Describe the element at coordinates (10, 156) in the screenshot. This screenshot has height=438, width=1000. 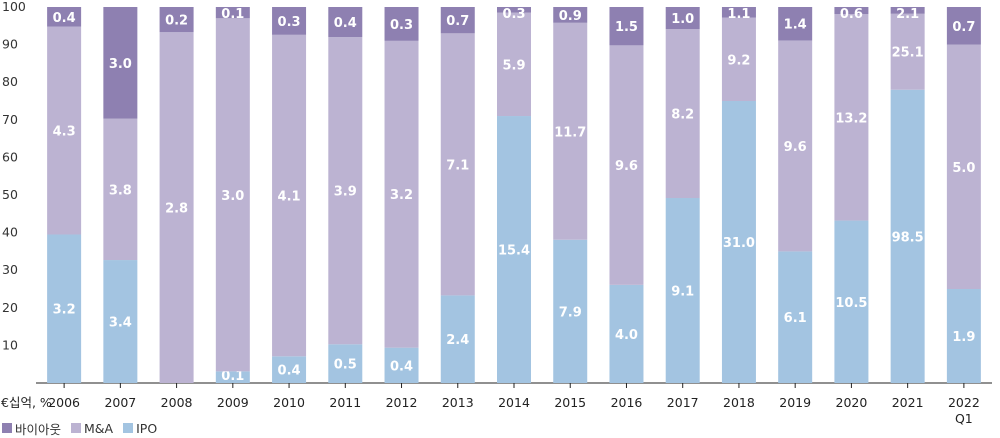
I see `y-tick-label: 60` at that location.